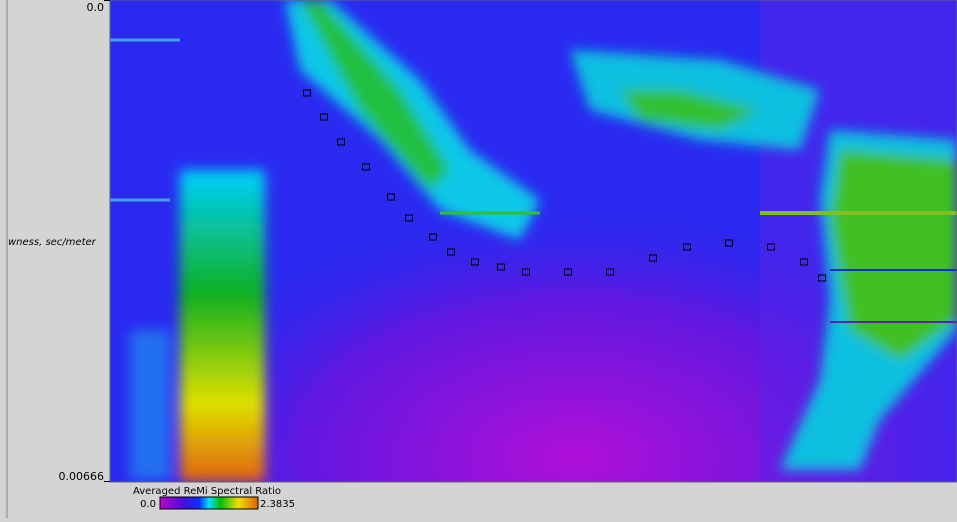 The image size is (957, 522). I want to click on colorbar, so click(209, 503).